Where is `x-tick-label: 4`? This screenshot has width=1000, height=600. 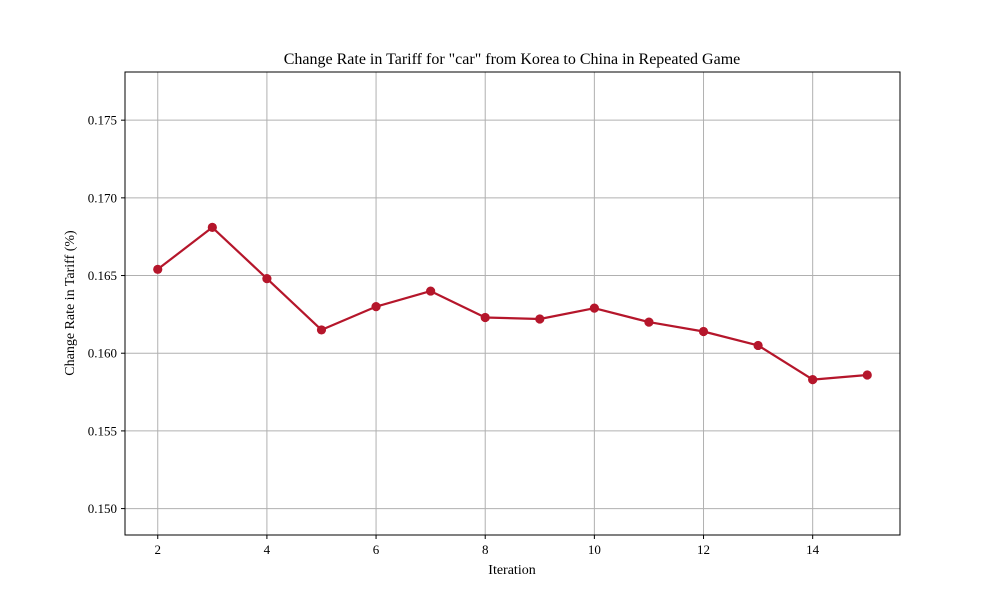
x-tick-label: 4 is located at coordinates (267, 549).